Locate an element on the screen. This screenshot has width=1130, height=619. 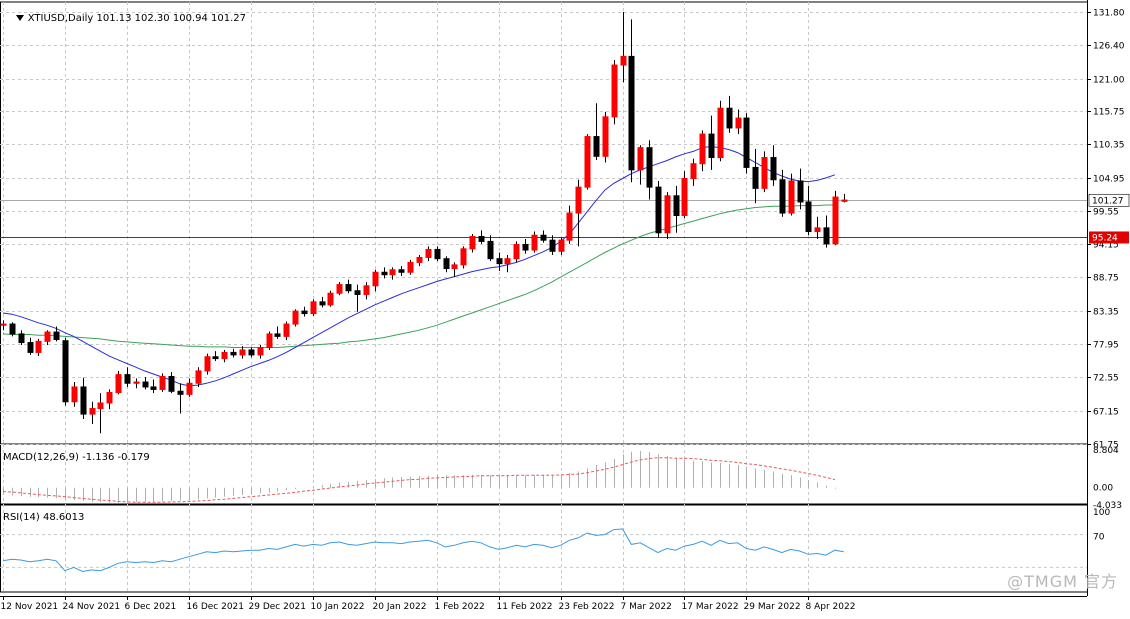
ohlc-readout: 101.13 102.30 100.94 101.27 is located at coordinates (171, 18).